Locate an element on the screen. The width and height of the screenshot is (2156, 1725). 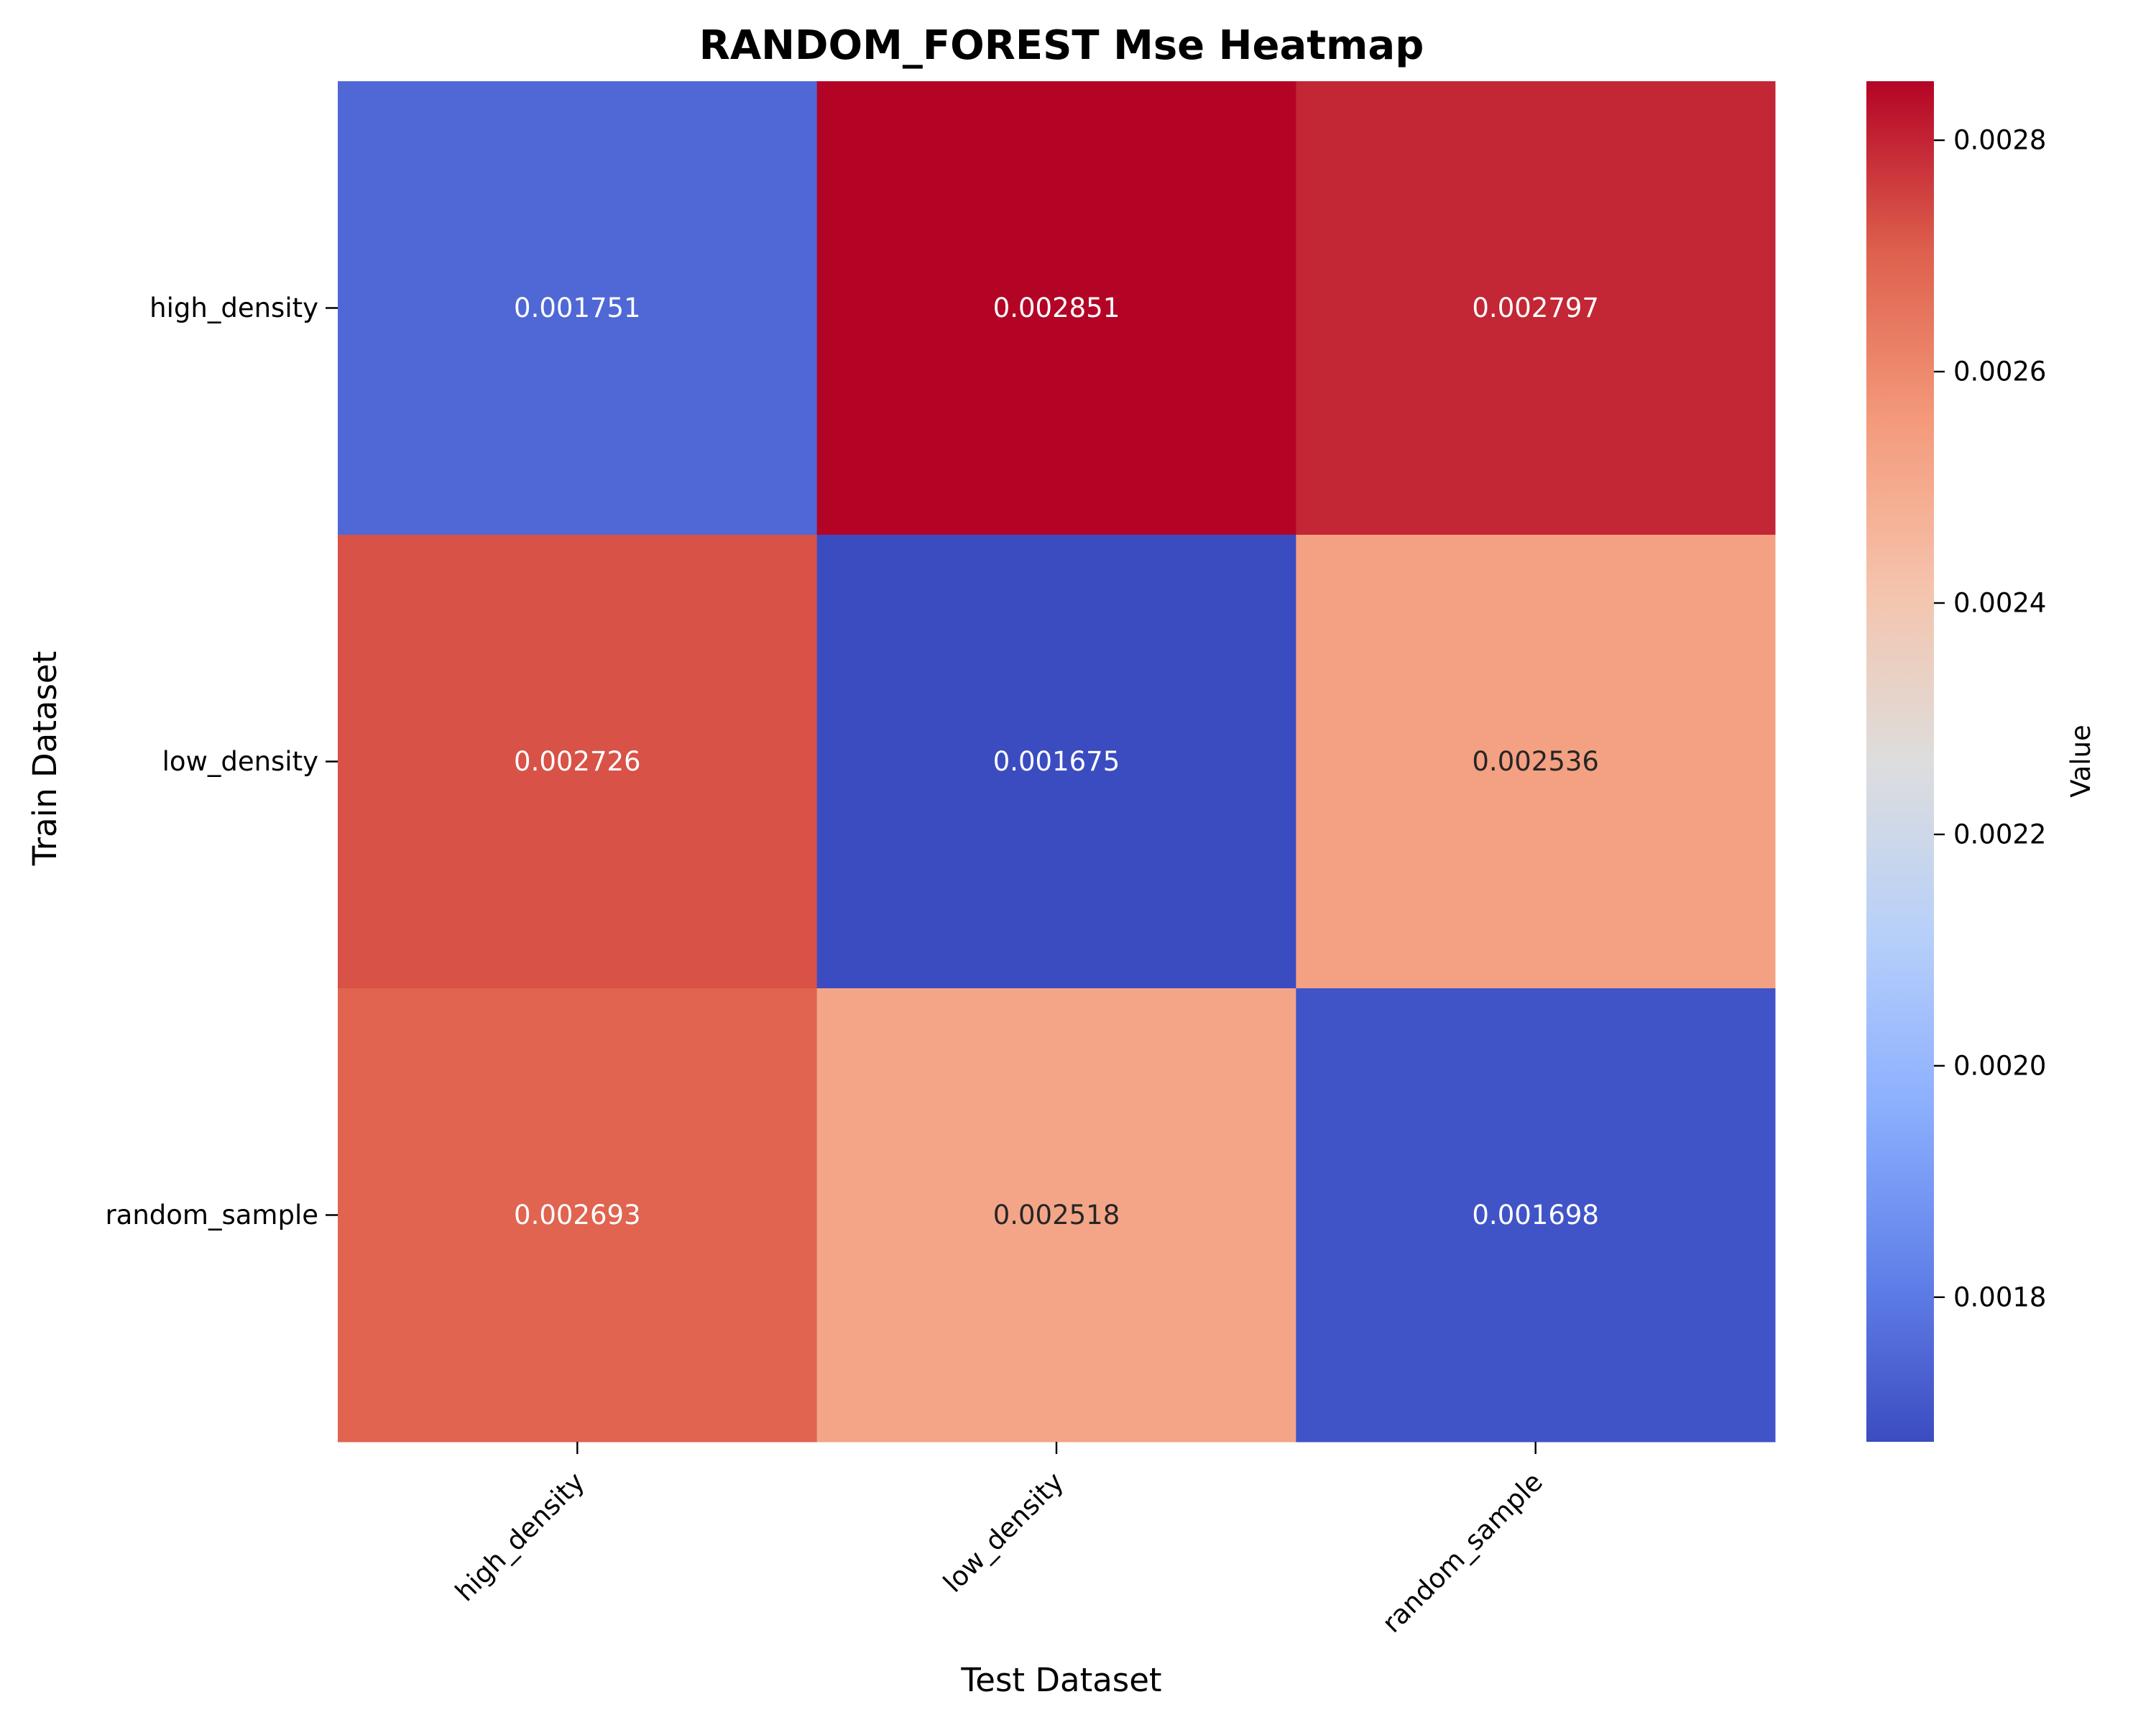
y-axis-ticks: high_density low_density random_sample is located at coordinates (221, 761).